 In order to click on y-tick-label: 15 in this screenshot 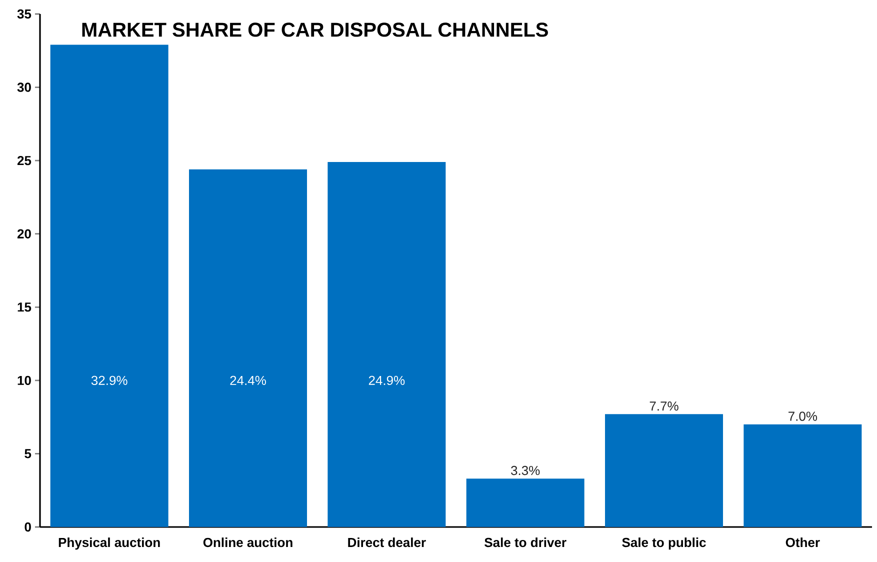, I will do `click(25, 307)`.